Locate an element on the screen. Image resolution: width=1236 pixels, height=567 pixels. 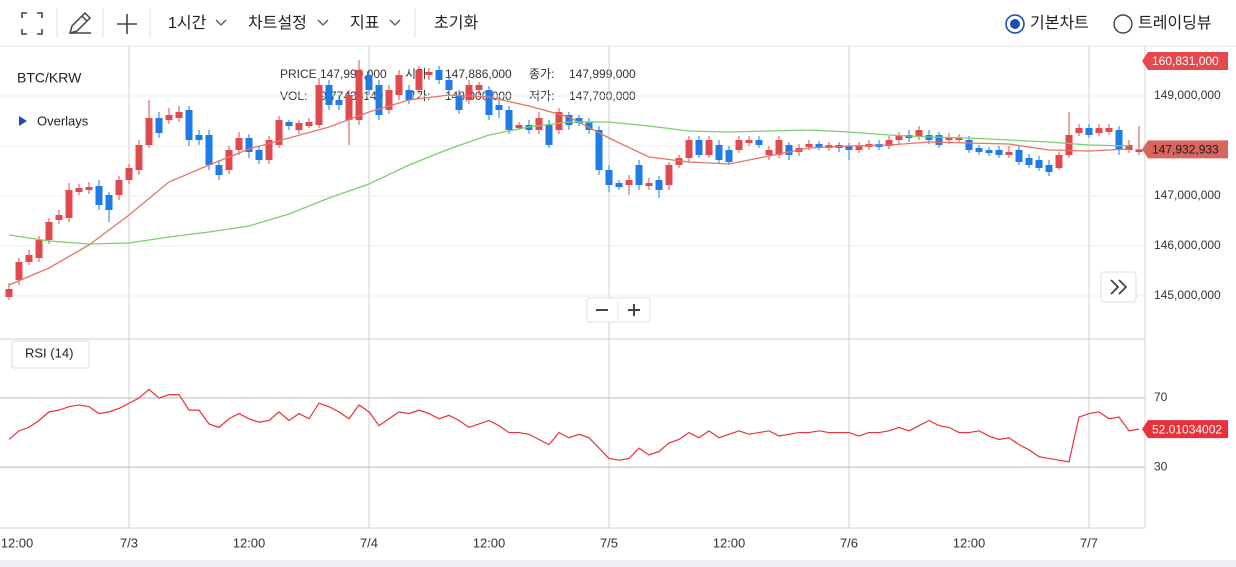
radio-dot is located at coordinates (1015, 24).